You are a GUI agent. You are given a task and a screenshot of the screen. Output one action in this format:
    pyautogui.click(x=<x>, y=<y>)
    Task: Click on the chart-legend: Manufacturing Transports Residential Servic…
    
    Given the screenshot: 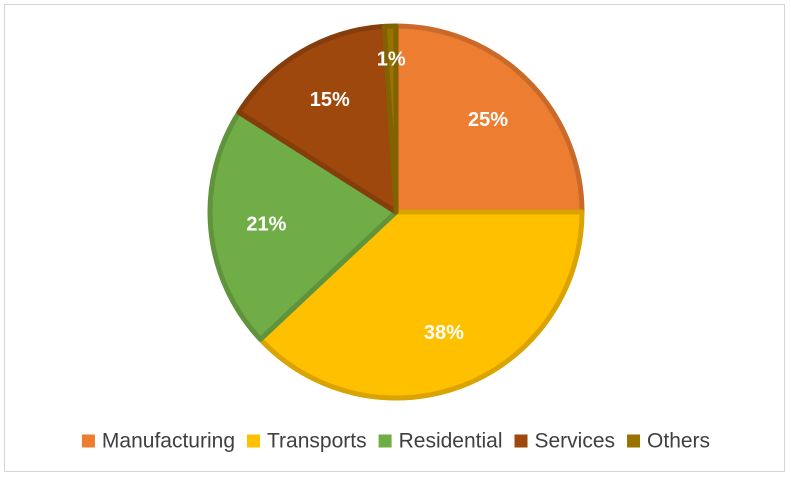 What is the action you would take?
    pyautogui.click(x=395, y=441)
    